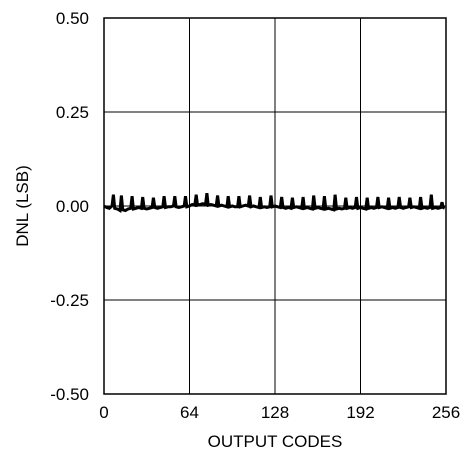  I want to click on x-tick-labels: 0 64 128 192 256, so click(279, 412).